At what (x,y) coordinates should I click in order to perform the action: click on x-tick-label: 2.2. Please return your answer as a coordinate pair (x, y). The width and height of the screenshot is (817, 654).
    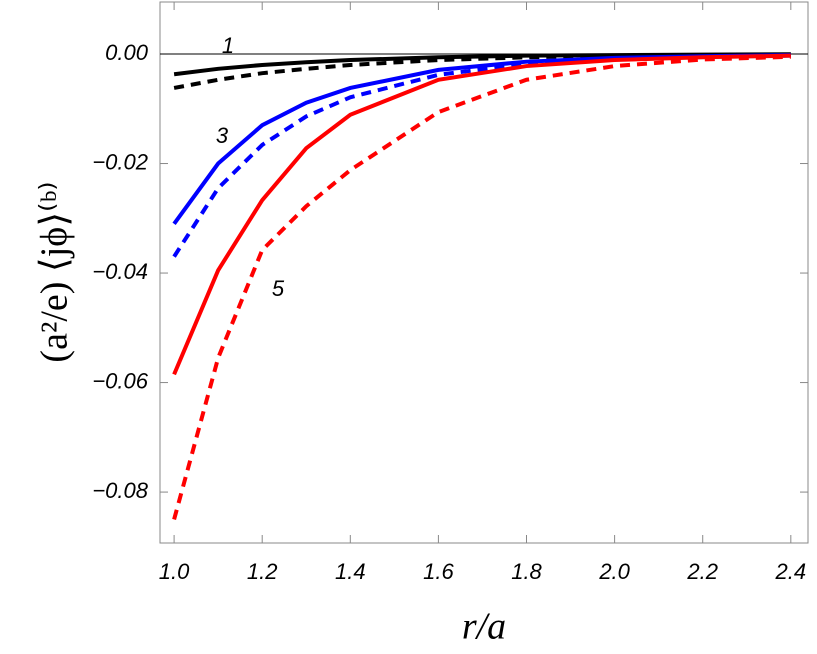
    Looking at the image, I should click on (702, 571).